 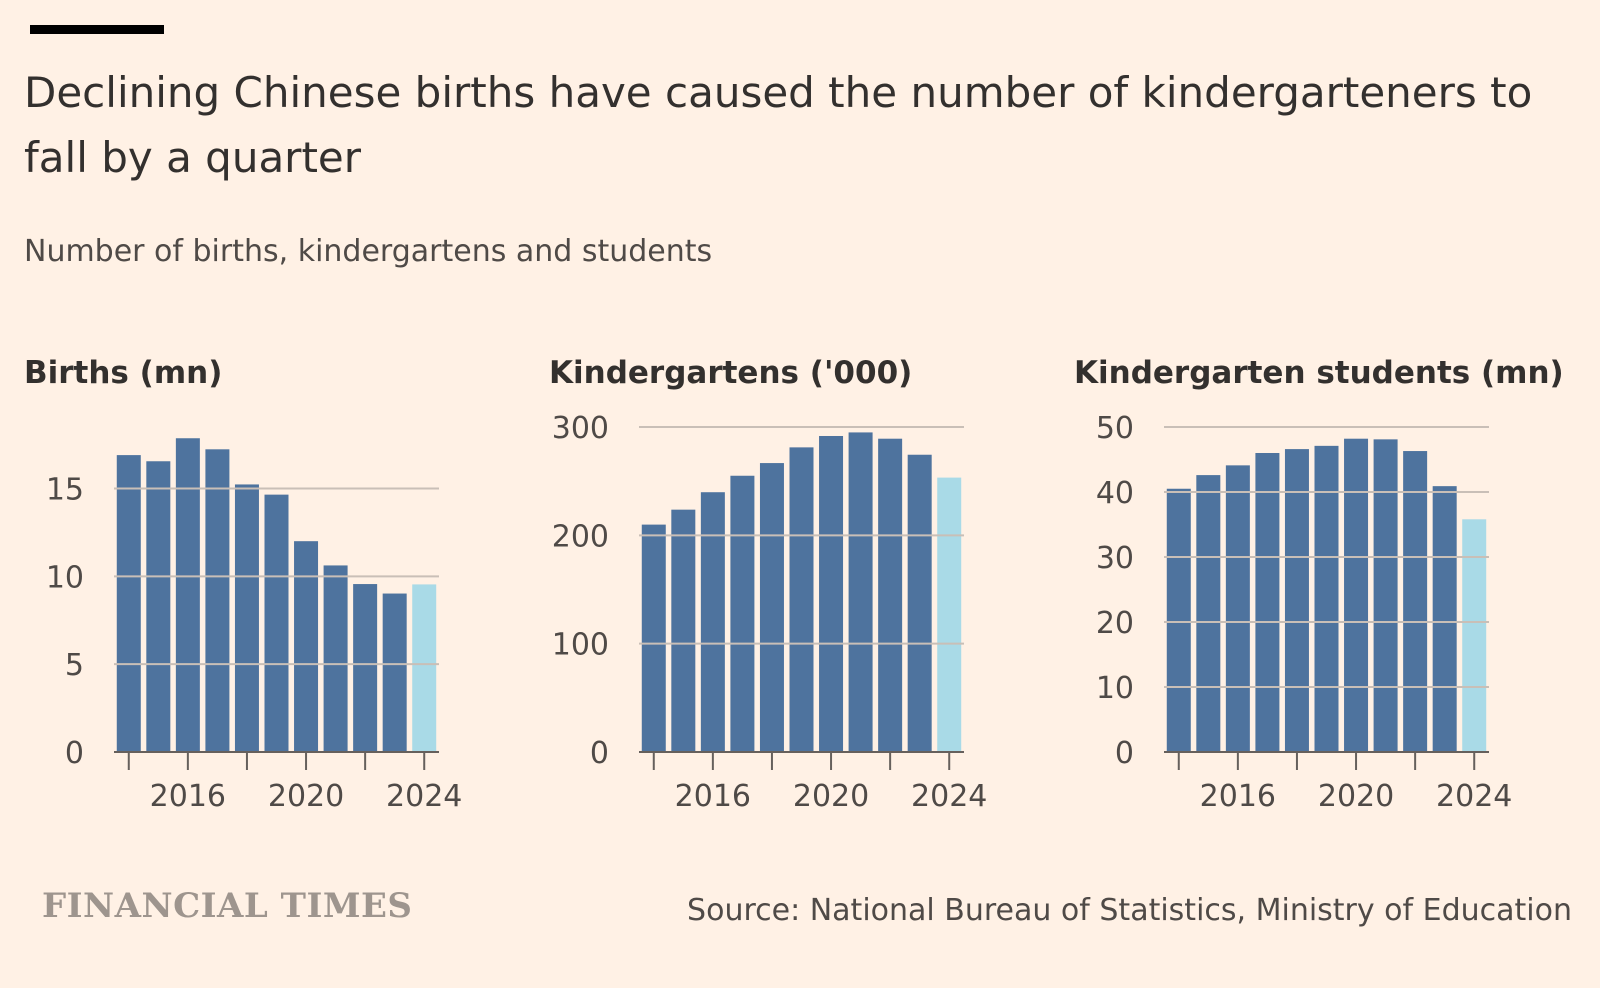 I want to click on births-panel-title: Births (mn), so click(x=123, y=373).